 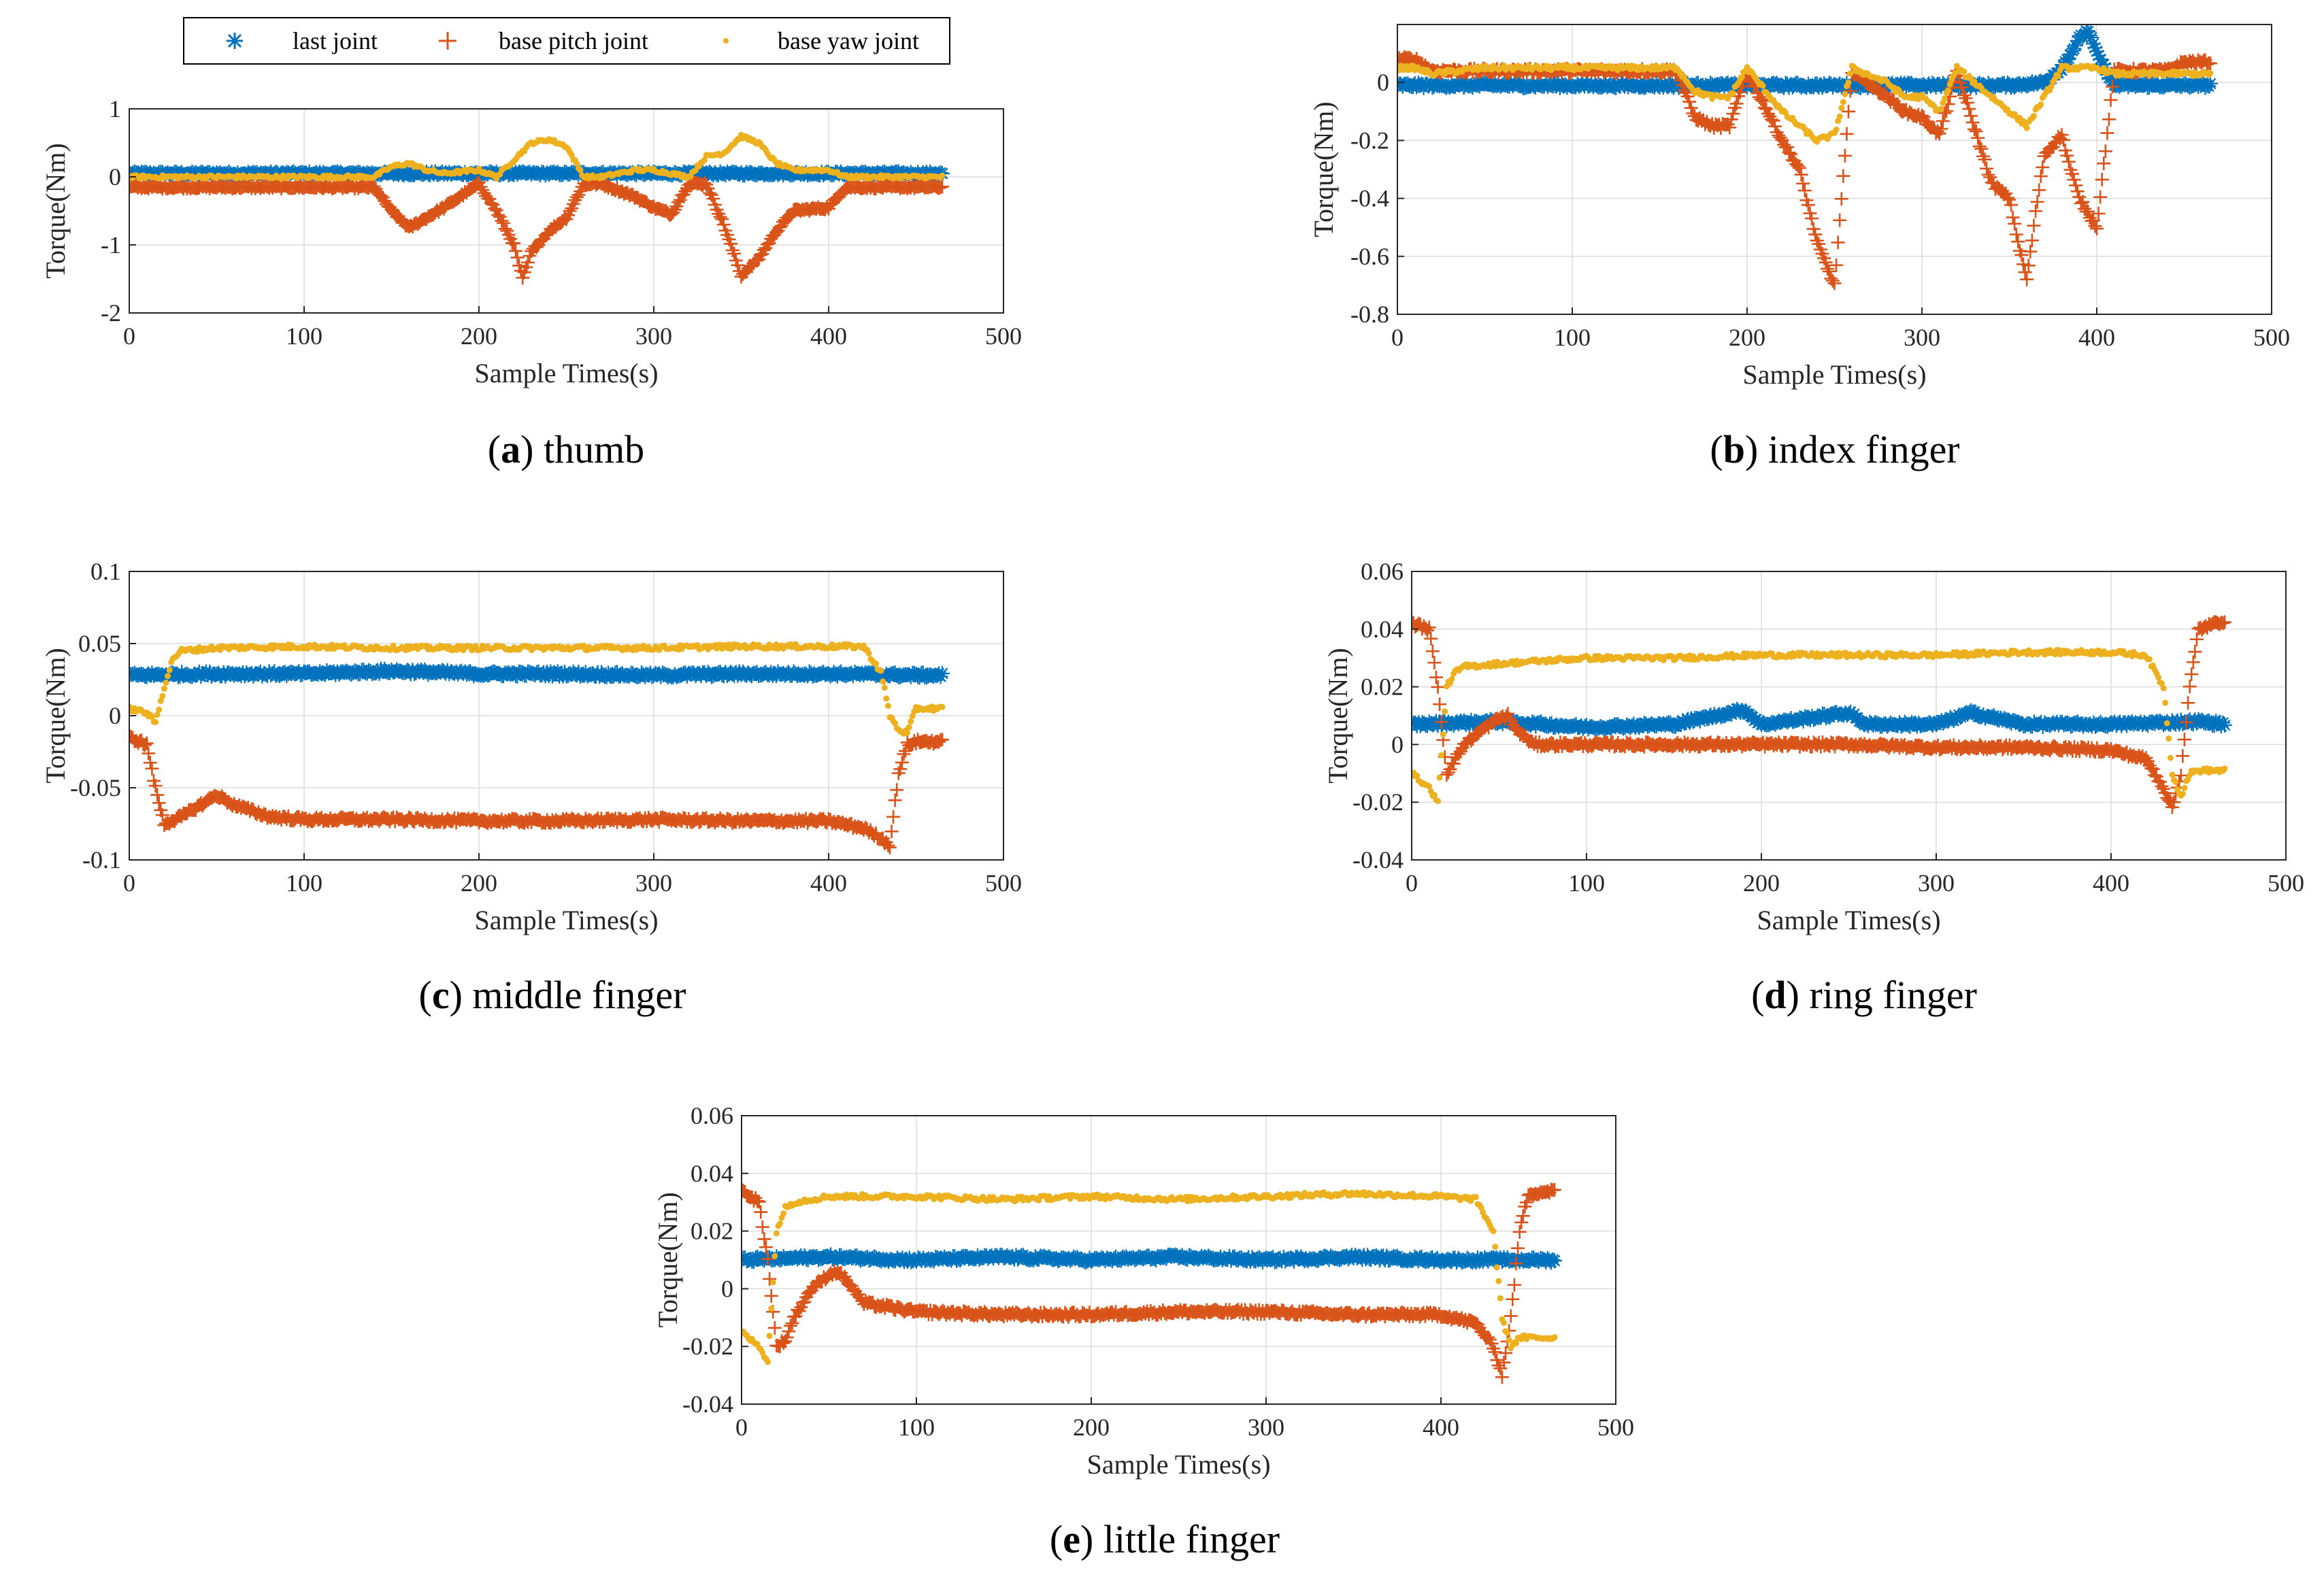 I want to click on panel-d-series, so click(x=1822, y=714).